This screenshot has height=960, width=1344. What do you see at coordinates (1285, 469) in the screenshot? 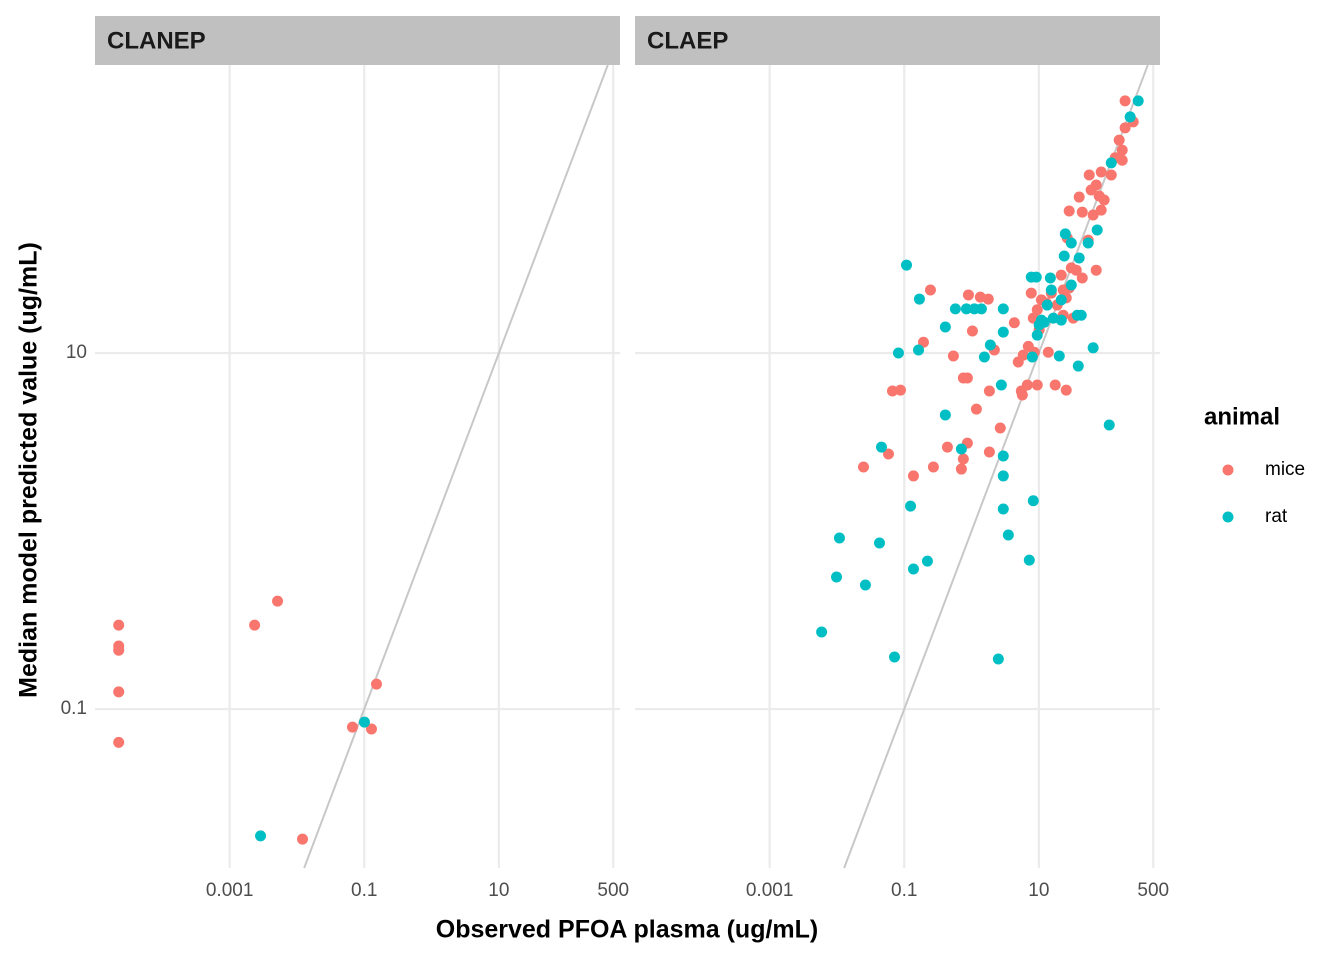
I see `legend-label: mice` at bounding box center [1285, 469].